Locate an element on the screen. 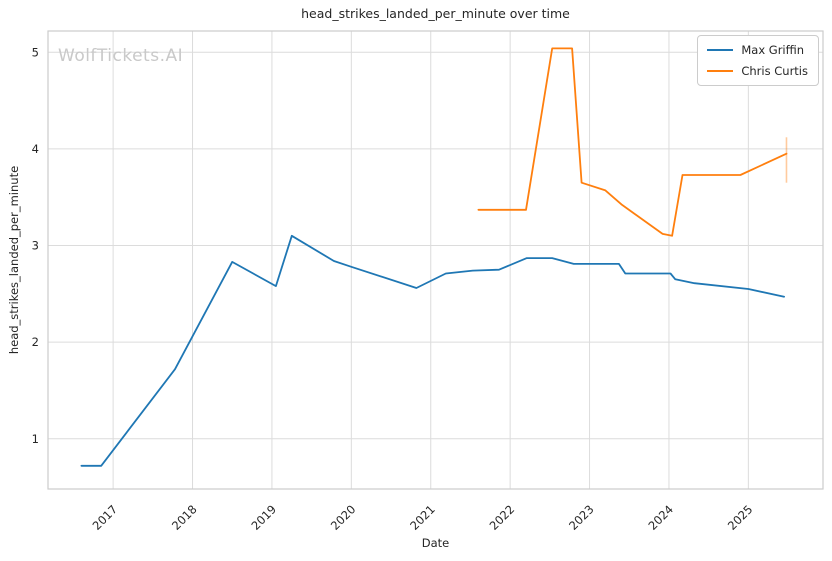  legend-item-chris-curtis: Chris Curtis is located at coordinates (757, 71).